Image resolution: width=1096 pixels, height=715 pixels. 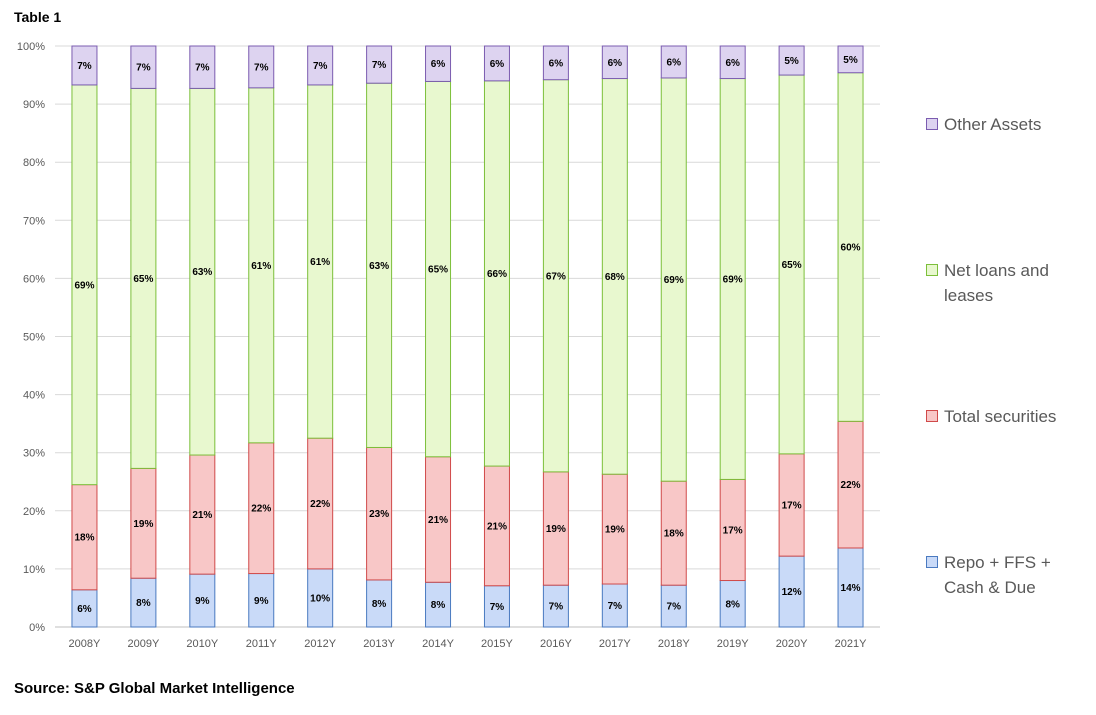 I want to click on chart-title: Table 1, so click(x=38, y=17).